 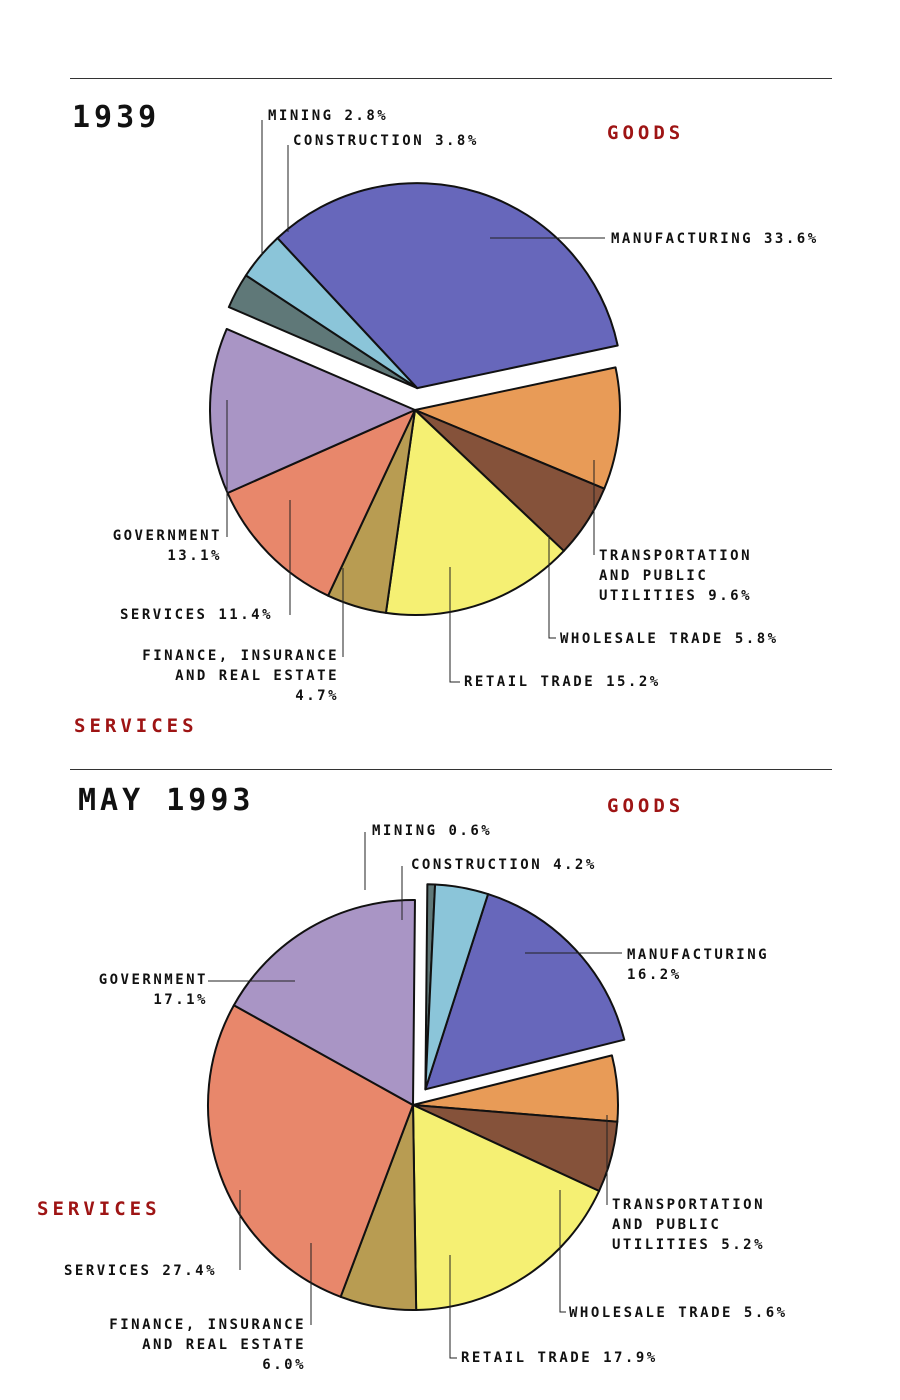 What do you see at coordinates (646, 806) in the screenshot?
I see `goods-label-1993: GOODS` at bounding box center [646, 806].